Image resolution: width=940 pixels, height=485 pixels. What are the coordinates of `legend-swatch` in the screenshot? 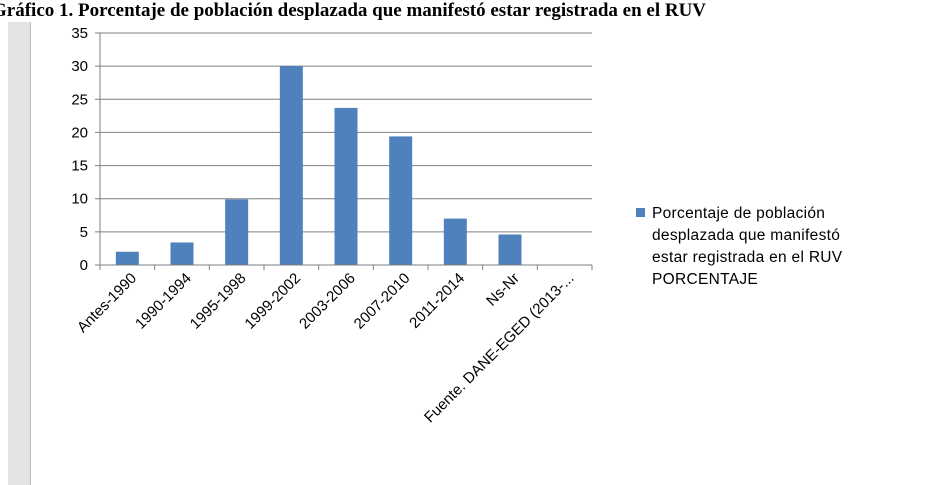 It's located at (640, 212).